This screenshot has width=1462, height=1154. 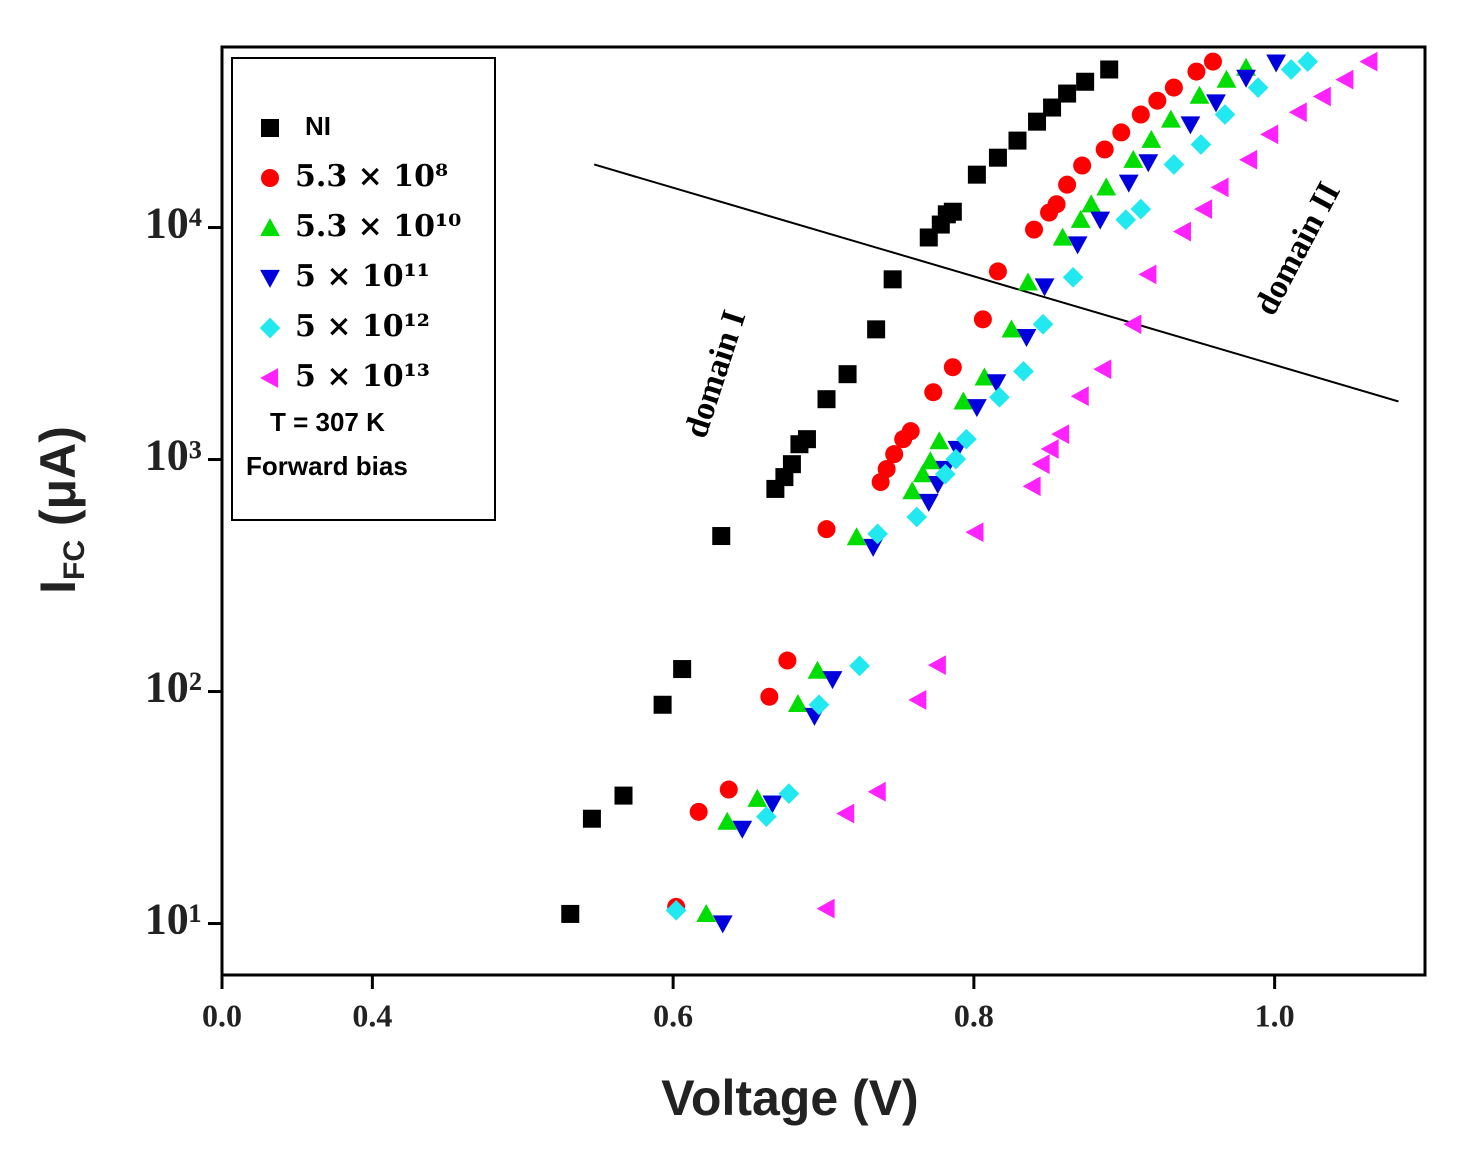 What do you see at coordinates (327, 422) in the screenshot?
I see `legend-note: T = 307 K` at bounding box center [327, 422].